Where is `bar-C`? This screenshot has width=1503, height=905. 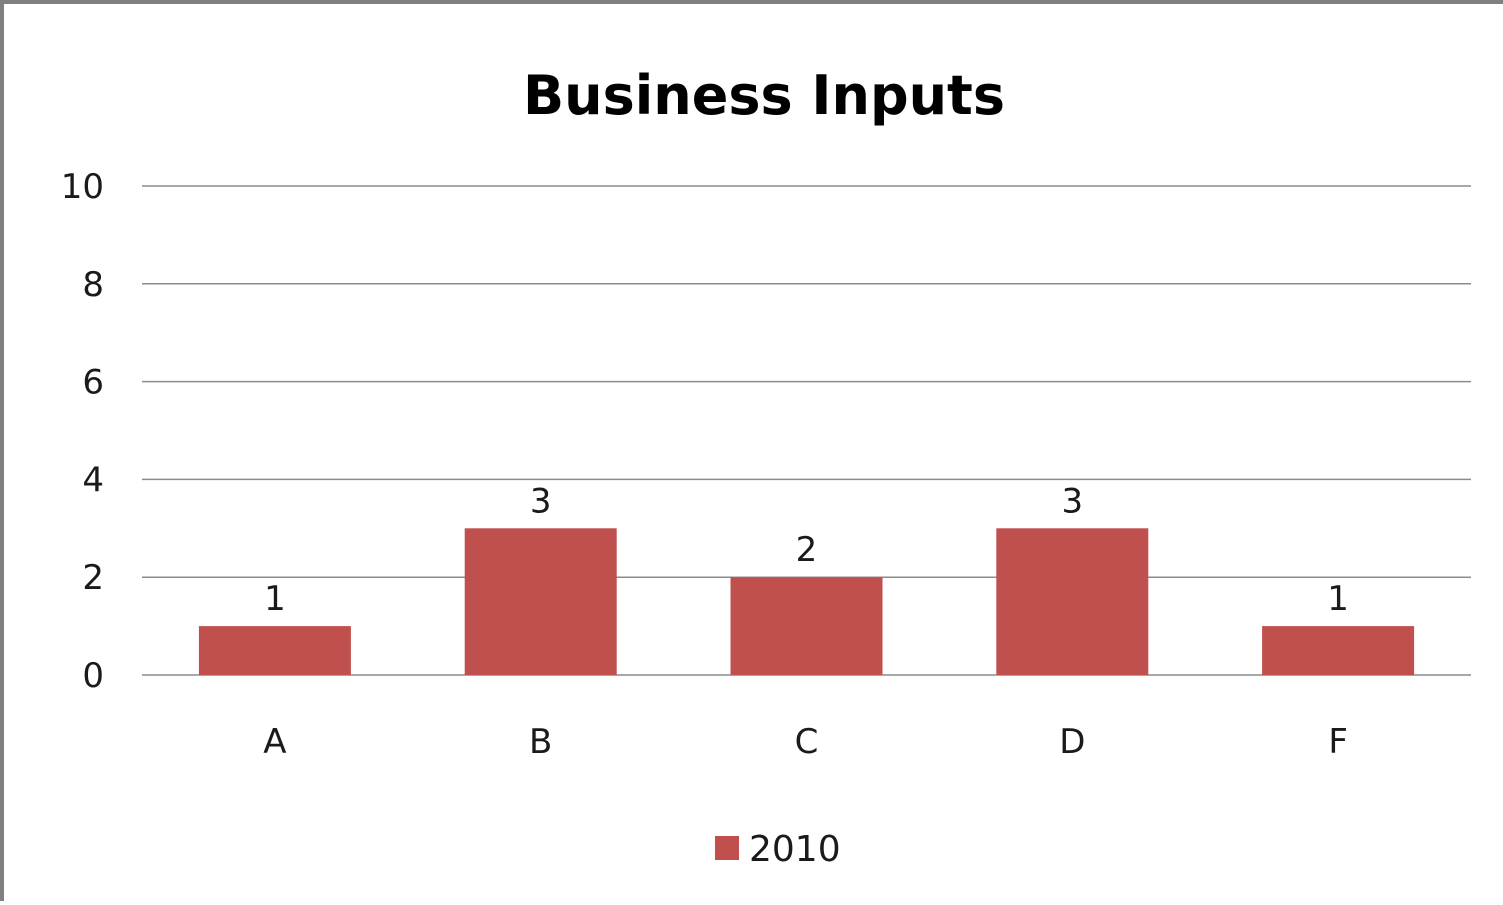
bar-C is located at coordinates (806, 626).